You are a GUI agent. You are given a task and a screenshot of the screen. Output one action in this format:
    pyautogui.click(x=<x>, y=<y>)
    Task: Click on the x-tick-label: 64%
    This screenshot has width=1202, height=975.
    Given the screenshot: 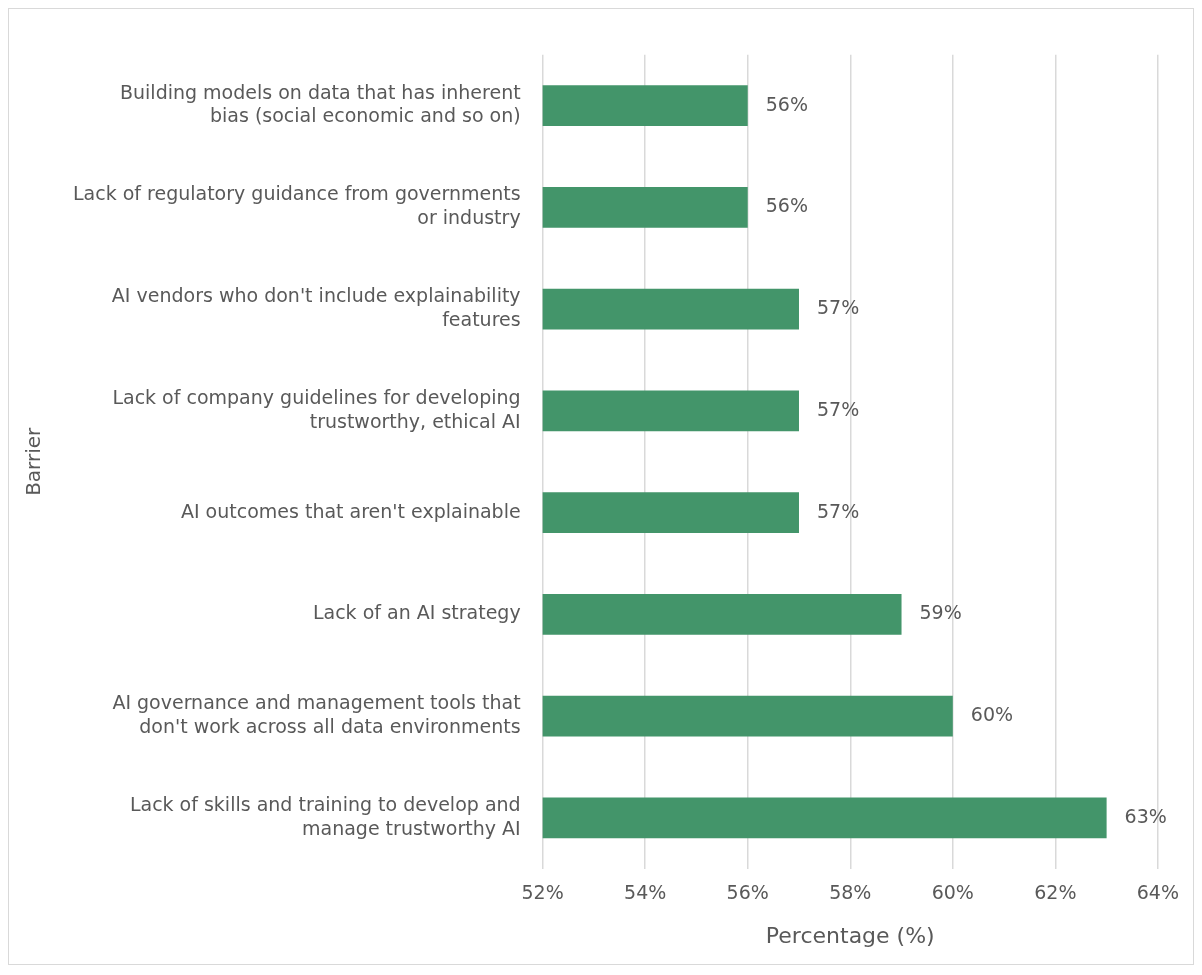 What is the action you would take?
    pyautogui.click(x=1157, y=892)
    